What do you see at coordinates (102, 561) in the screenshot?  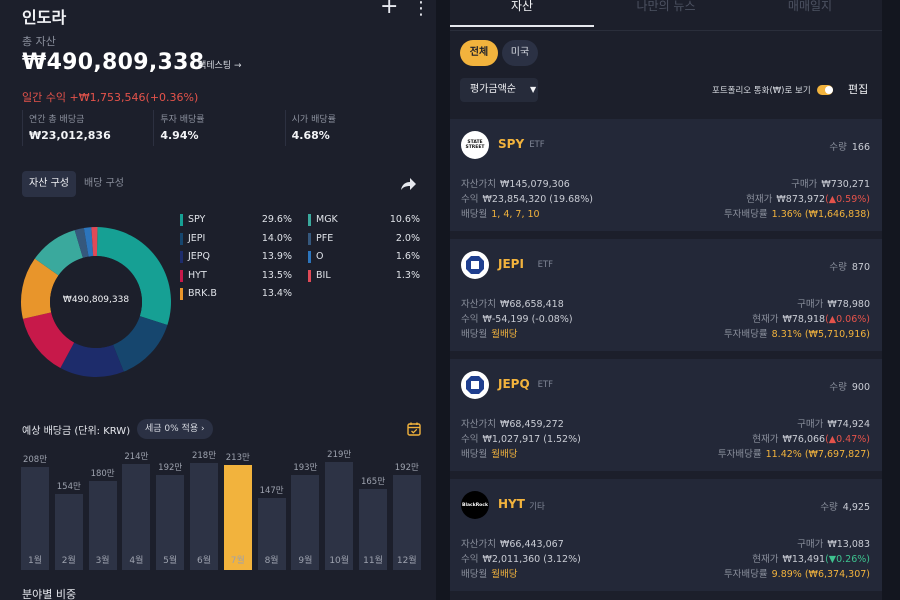 I see `bar-month-label: 3월` at bounding box center [102, 561].